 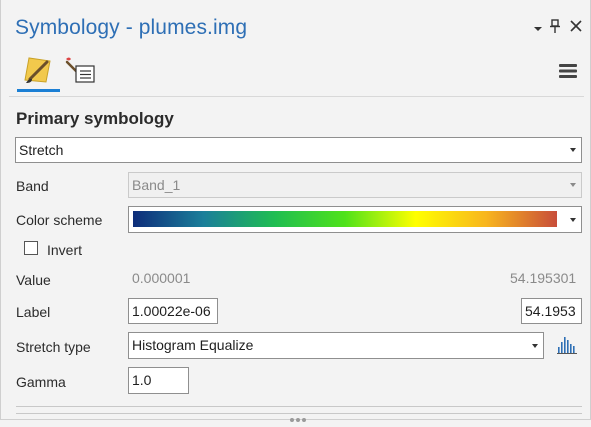 I want to click on color-scheme-label: Color scheme, so click(x=59, y=220).